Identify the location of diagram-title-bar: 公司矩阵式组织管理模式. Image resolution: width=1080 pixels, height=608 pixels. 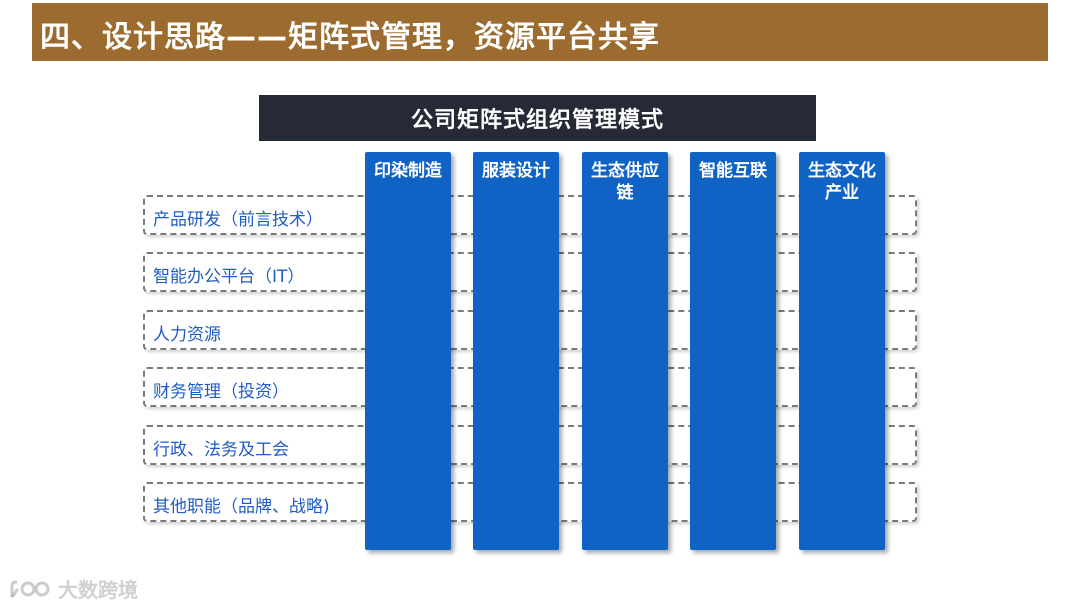
(537, 118).